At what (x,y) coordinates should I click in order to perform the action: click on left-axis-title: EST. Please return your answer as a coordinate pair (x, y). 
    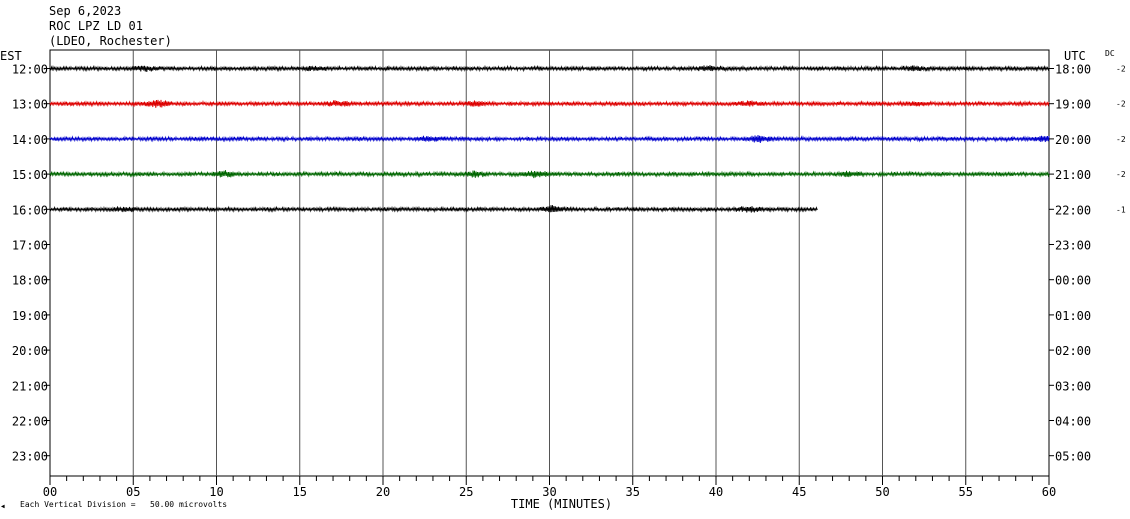
    Looking at the image, I should click on (11, 56).